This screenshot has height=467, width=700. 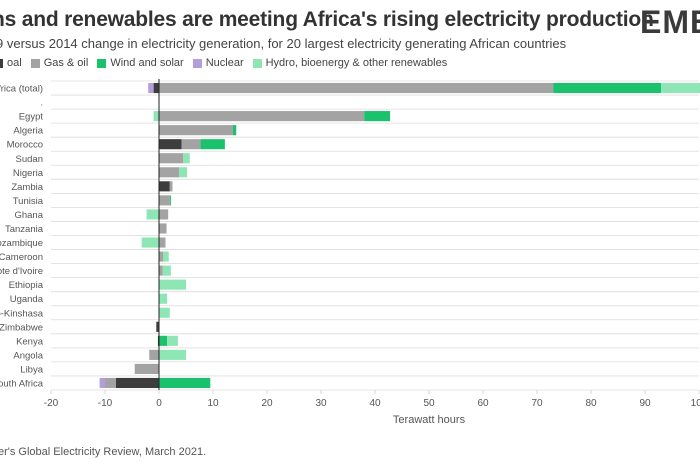 I want to click on x-tick-label: 100, so click(x=695, y=403).